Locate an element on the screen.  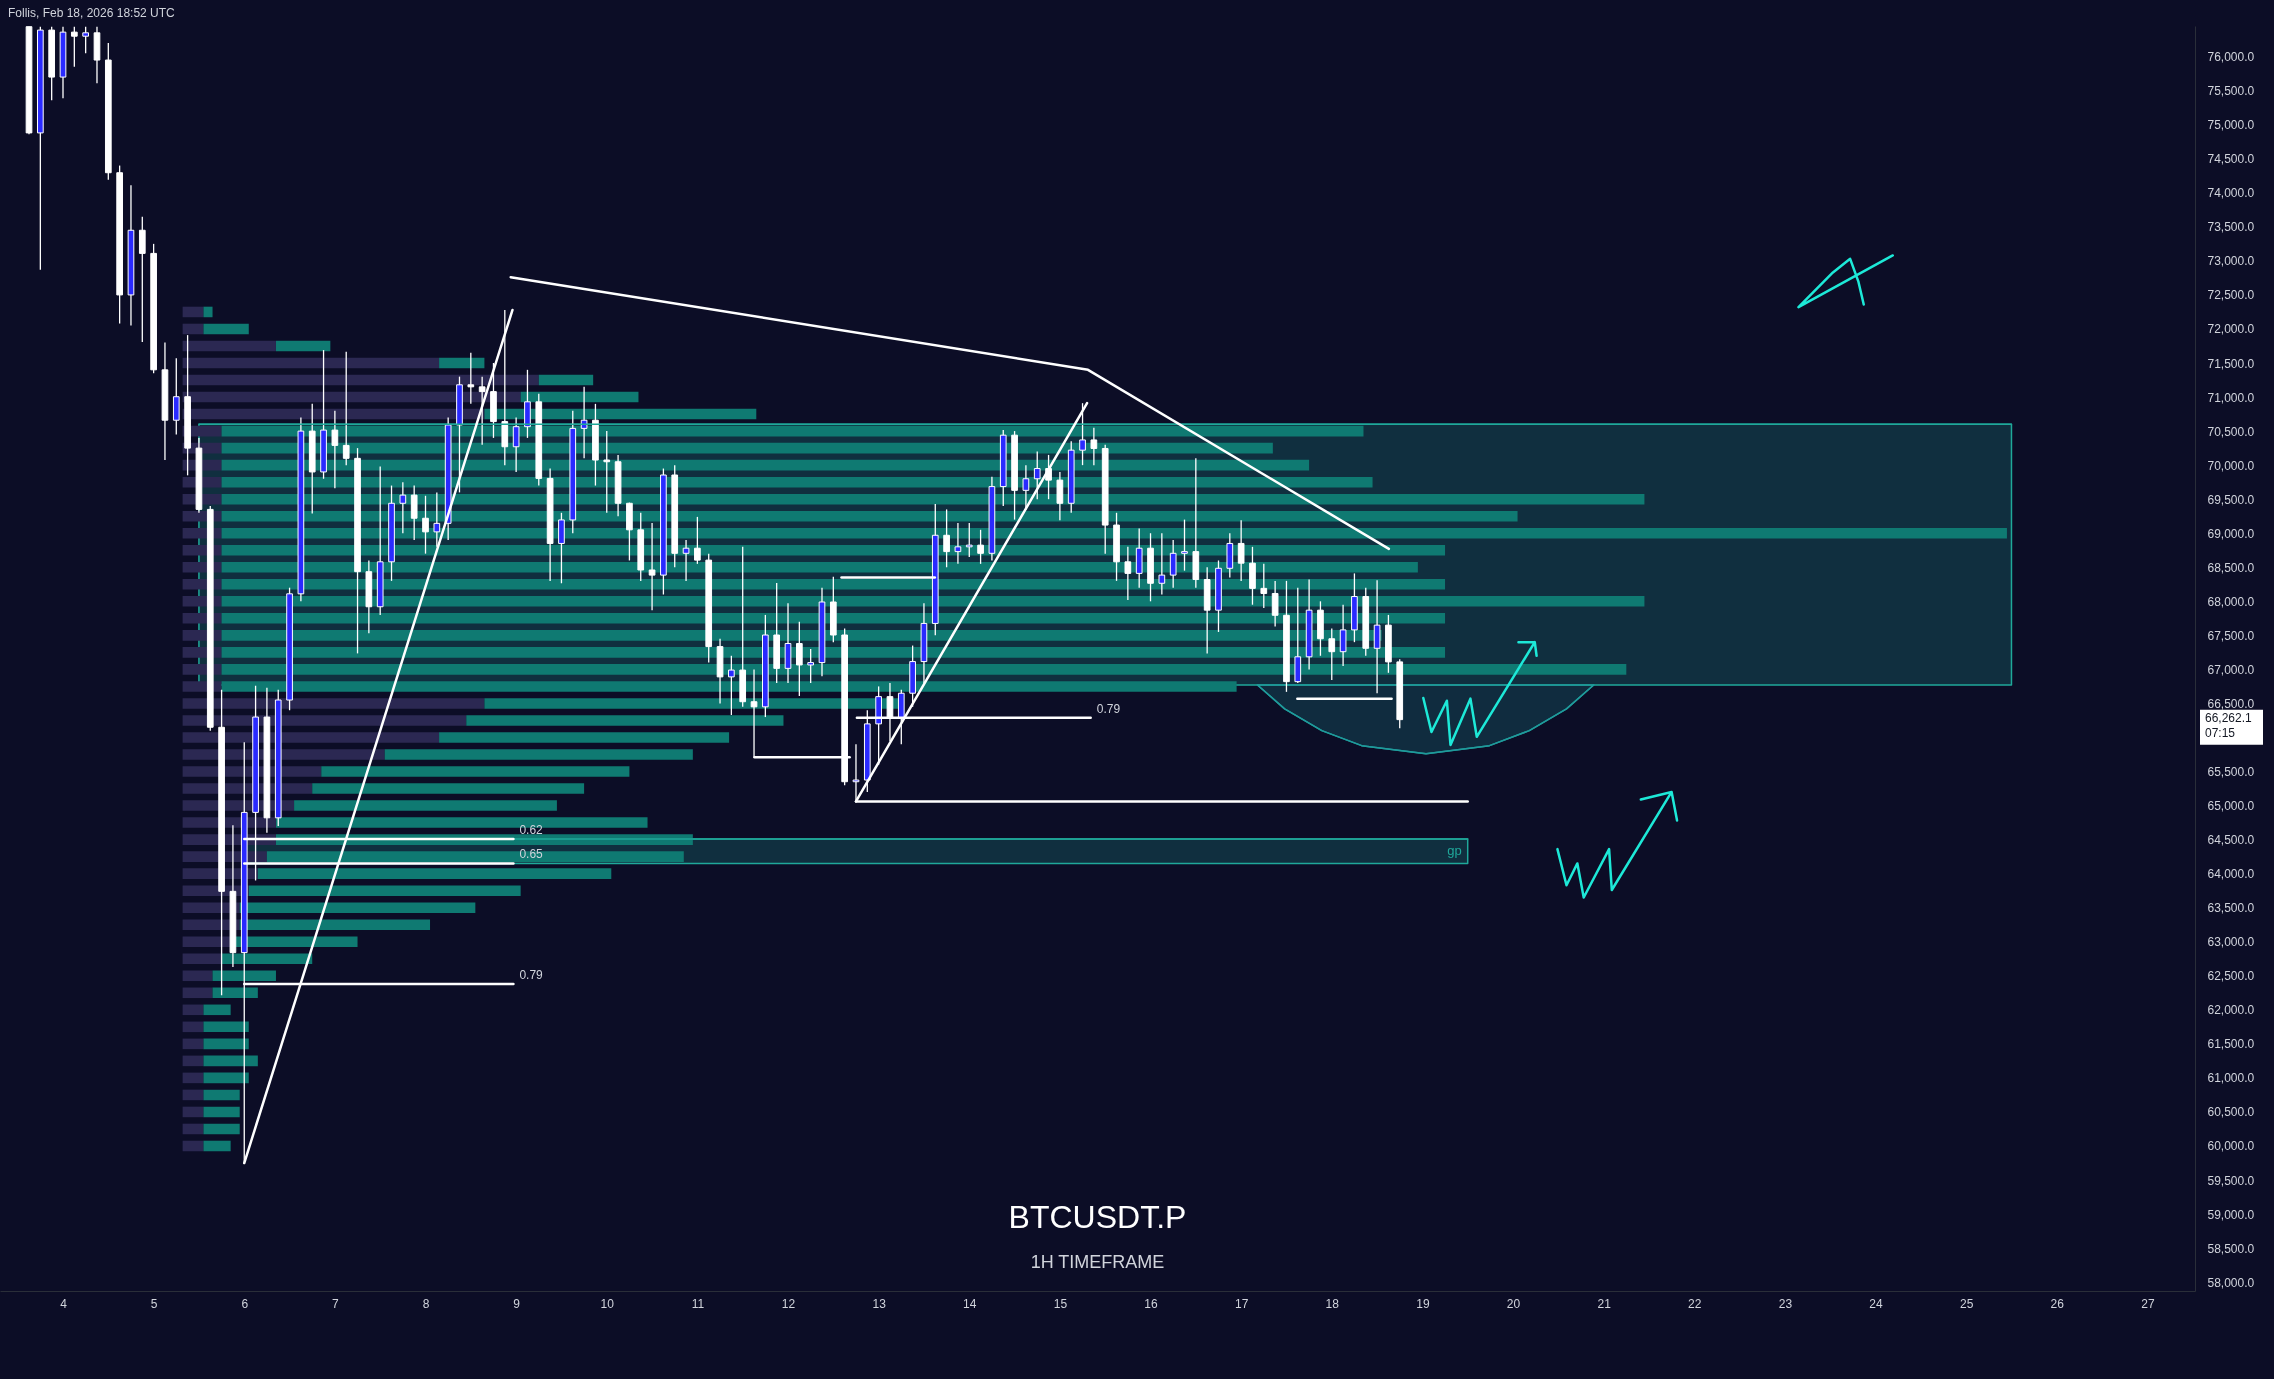
y-tick-label: 75,500.0 is located at coordinates (2231, 91).